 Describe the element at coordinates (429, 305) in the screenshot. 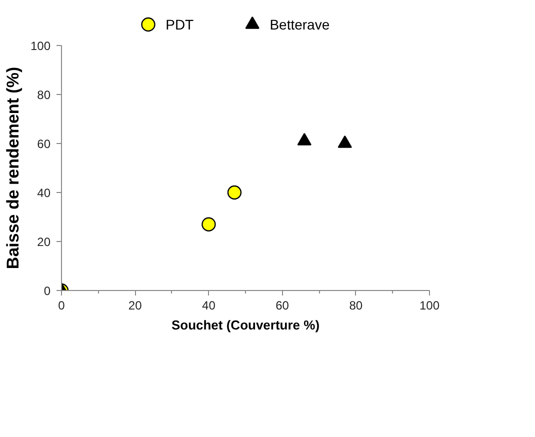

I see `x-tick-label: 100` at that location.